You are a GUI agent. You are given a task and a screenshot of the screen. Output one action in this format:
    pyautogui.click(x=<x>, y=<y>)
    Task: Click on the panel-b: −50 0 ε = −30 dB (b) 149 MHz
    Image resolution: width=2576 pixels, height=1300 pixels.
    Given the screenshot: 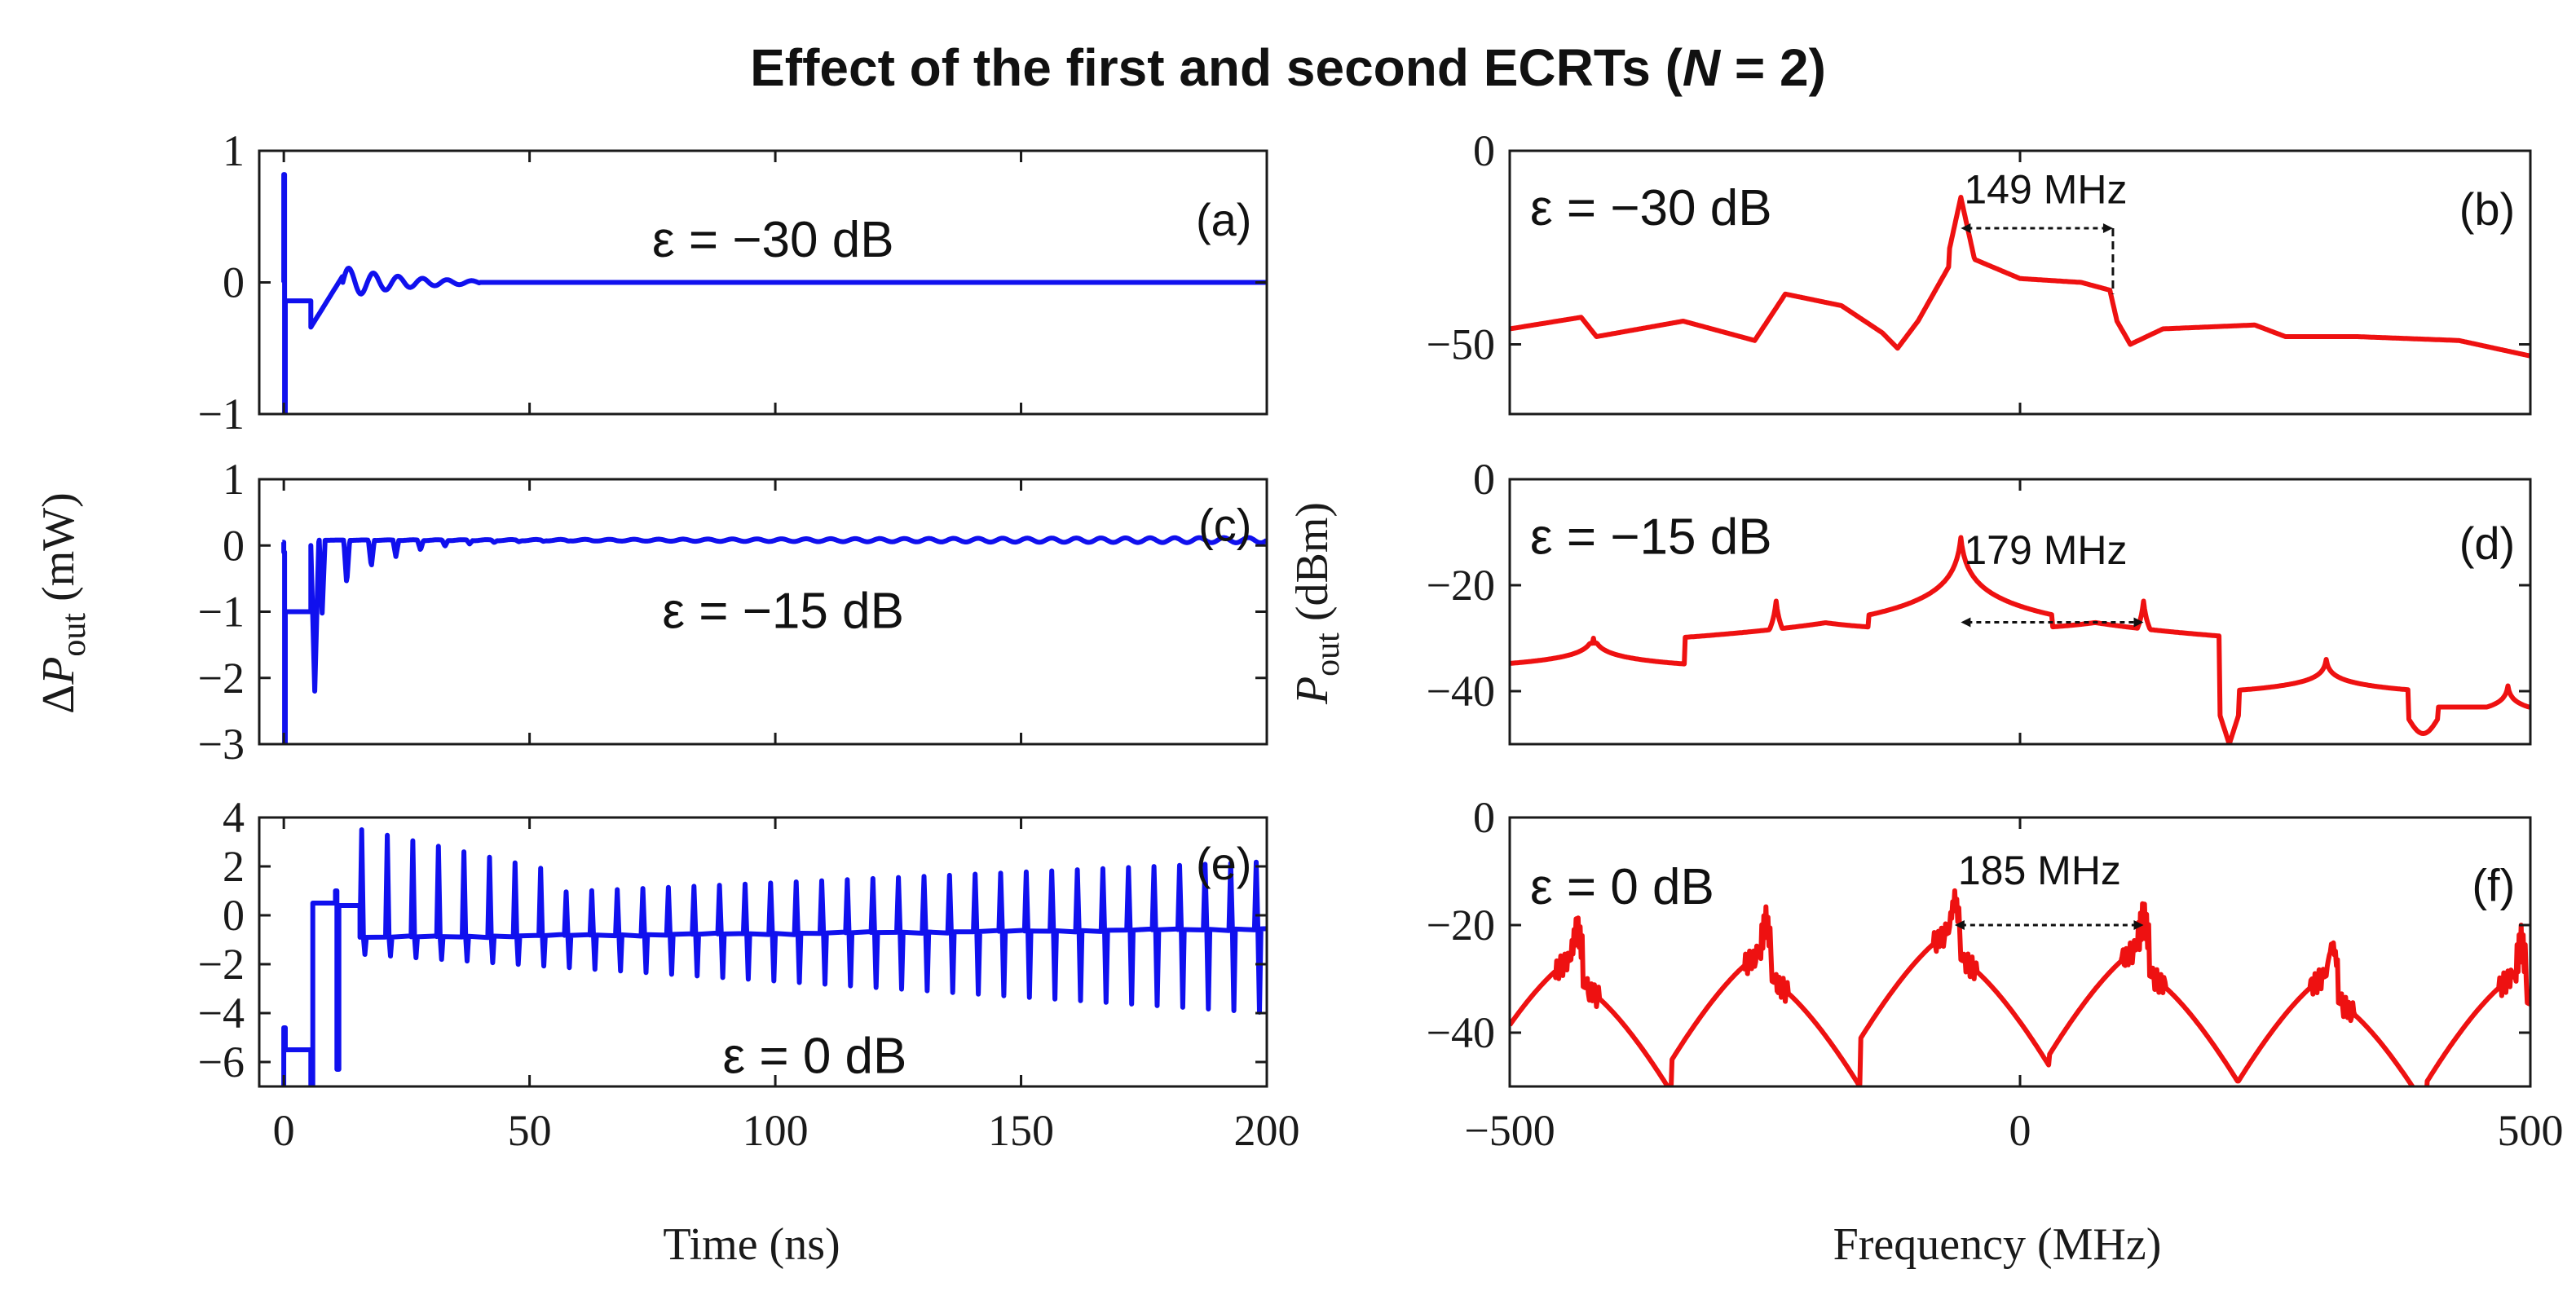 What is the action you would take?
    pyautogui.click(x=1979, y=271)
    